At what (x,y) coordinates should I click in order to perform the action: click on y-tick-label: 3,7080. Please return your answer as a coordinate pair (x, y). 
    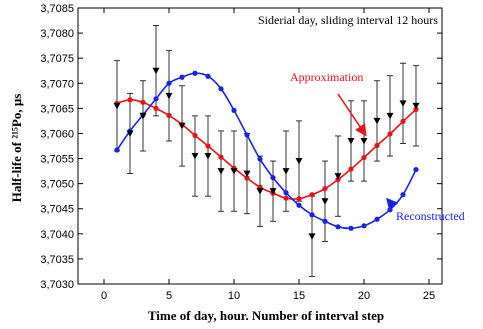
    Looking at the image, I should click on (57, 34).